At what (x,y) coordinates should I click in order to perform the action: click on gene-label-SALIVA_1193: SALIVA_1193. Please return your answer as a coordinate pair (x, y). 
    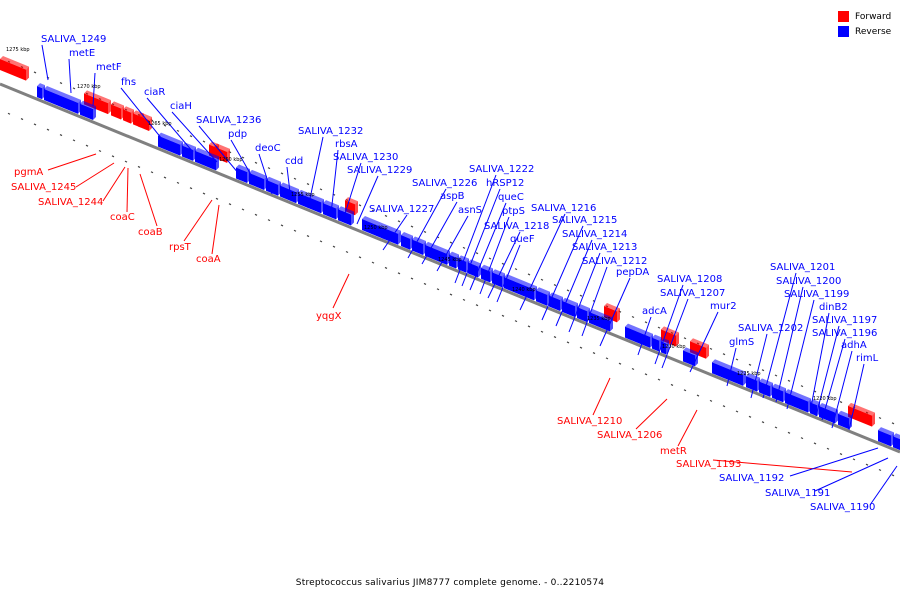
    Looking at the image, I should click on (708, 464).